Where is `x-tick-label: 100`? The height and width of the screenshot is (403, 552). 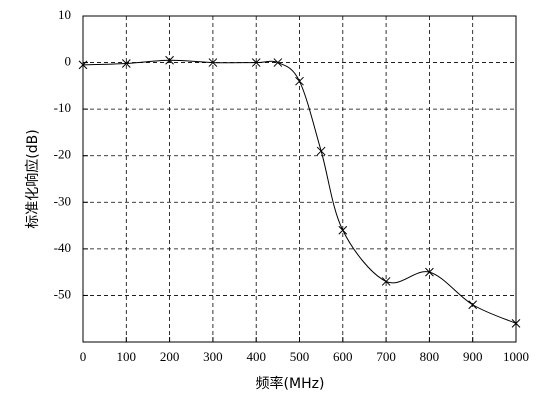
x-tick-label: 100 is located at coordinates (127, 356).